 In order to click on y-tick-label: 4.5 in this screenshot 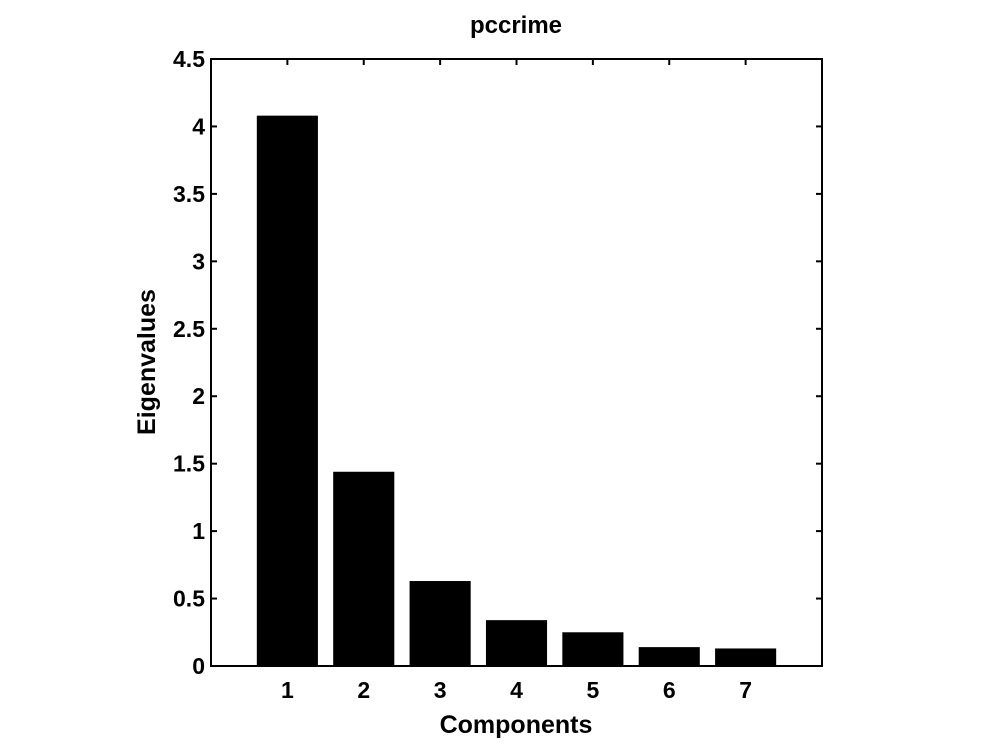, I will do `click(189, 59)`.